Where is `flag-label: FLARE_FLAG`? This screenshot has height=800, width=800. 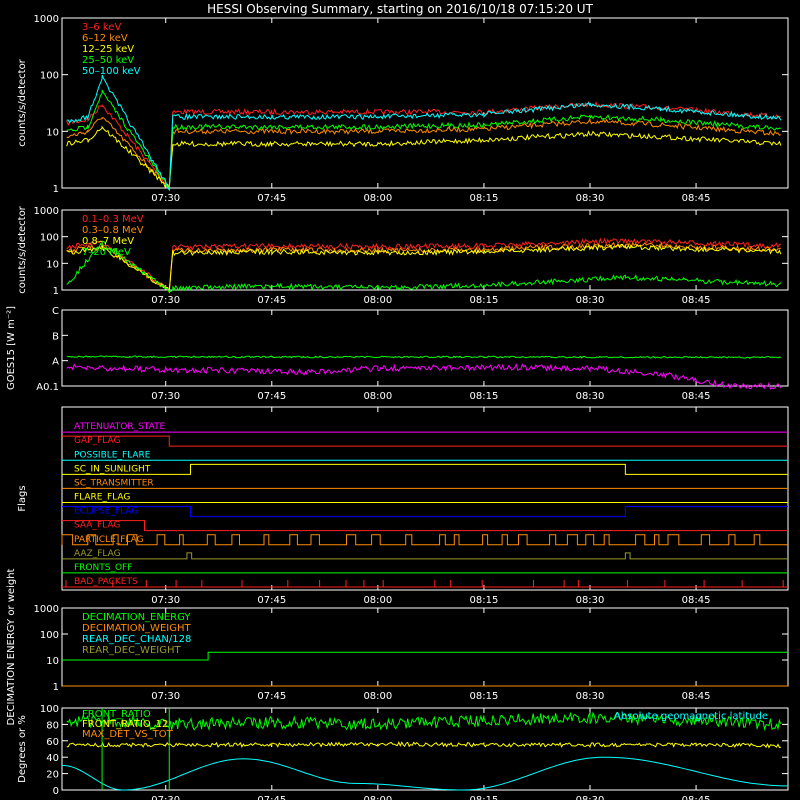 flag-label: FLARE_FLAG is located at coordinates (102, 498).